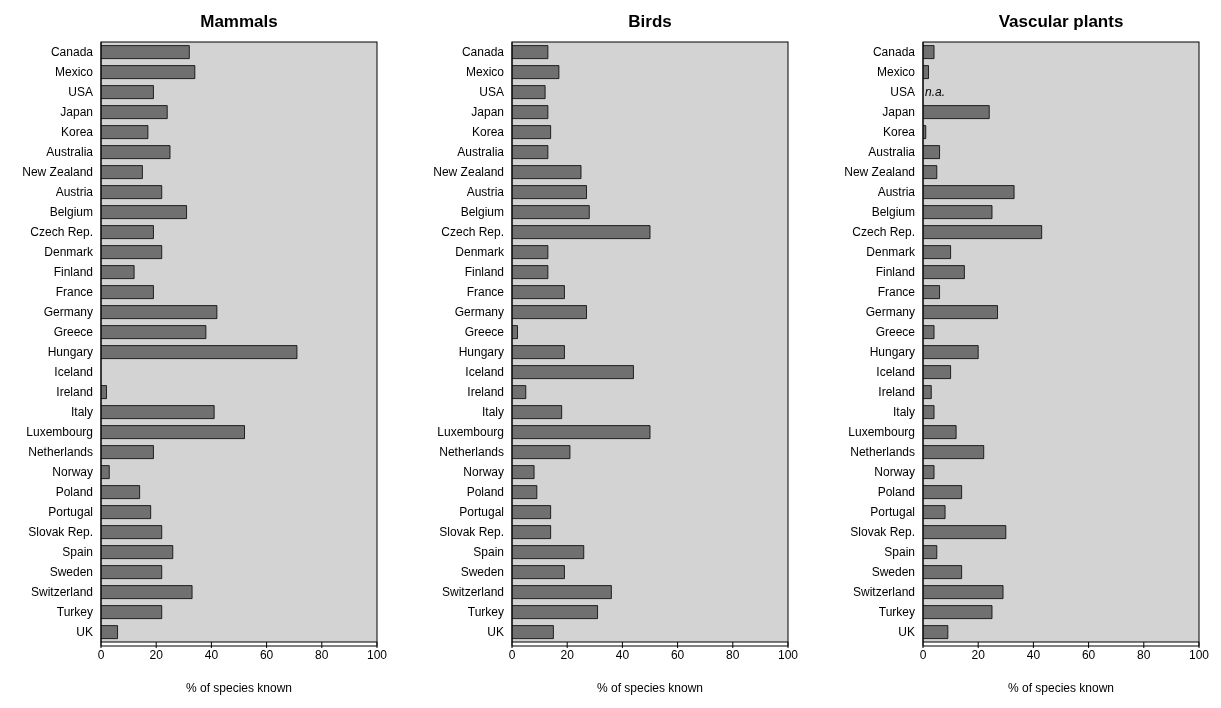  Describe the element at coordinates (70, 352) in the screenshot. I see `y-tick-label: Hungary` at that location.